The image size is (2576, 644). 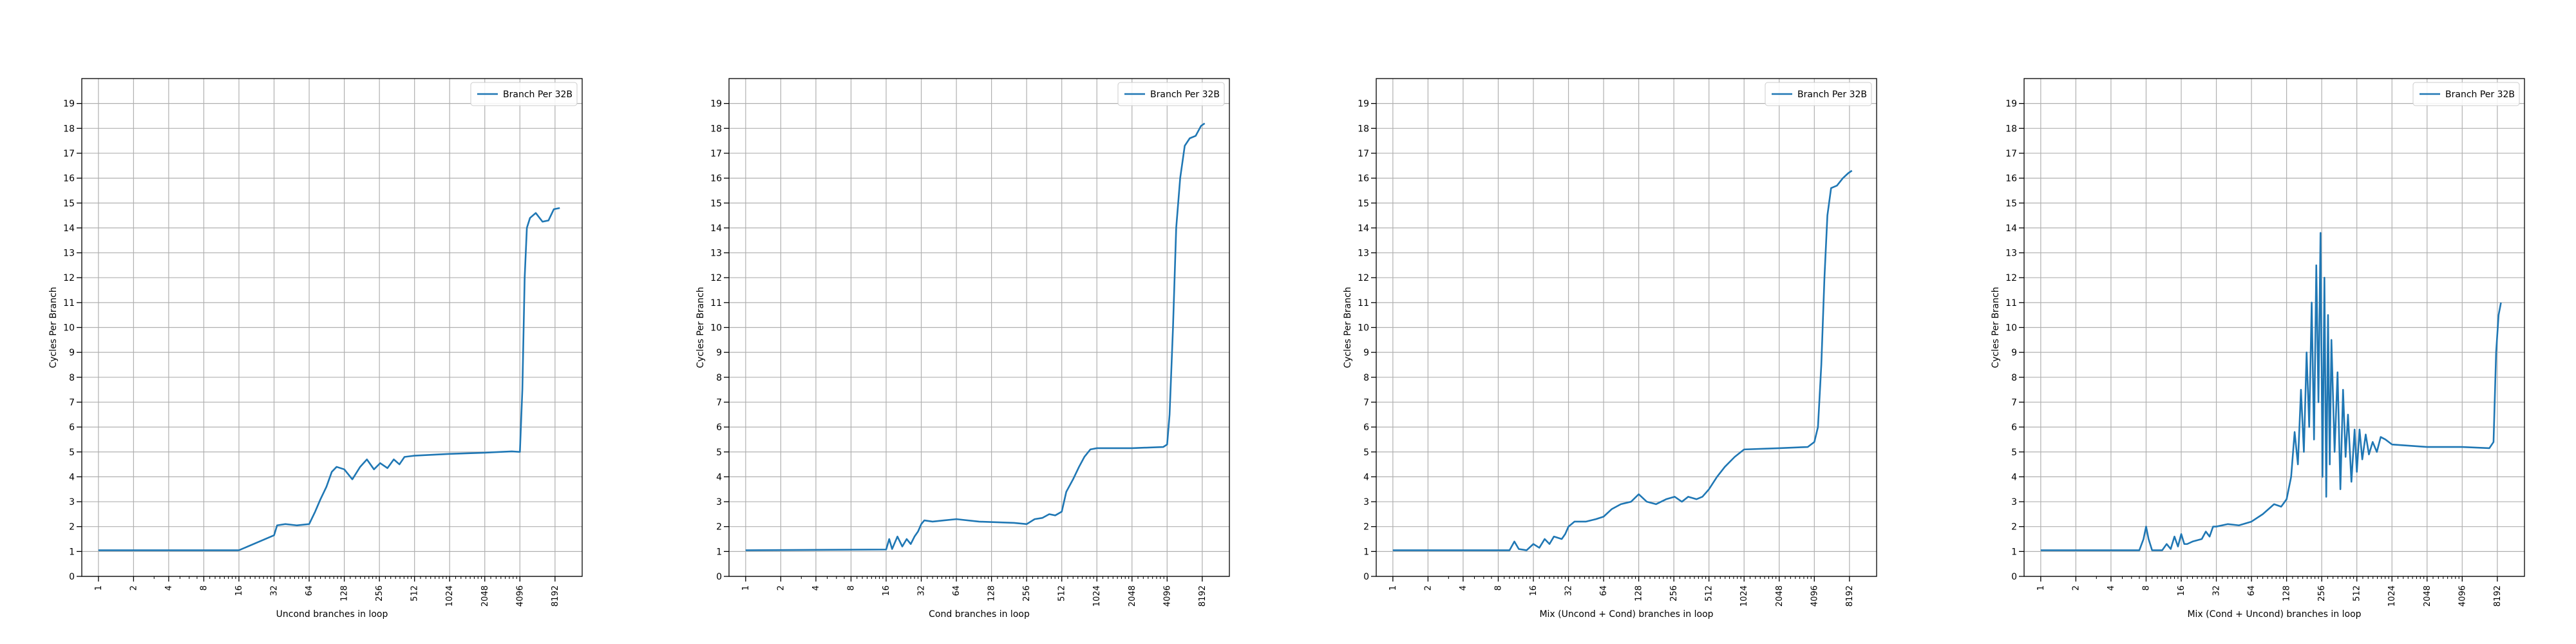 I want to click on y-tick-label: 18, so click(x=1364, y=129).